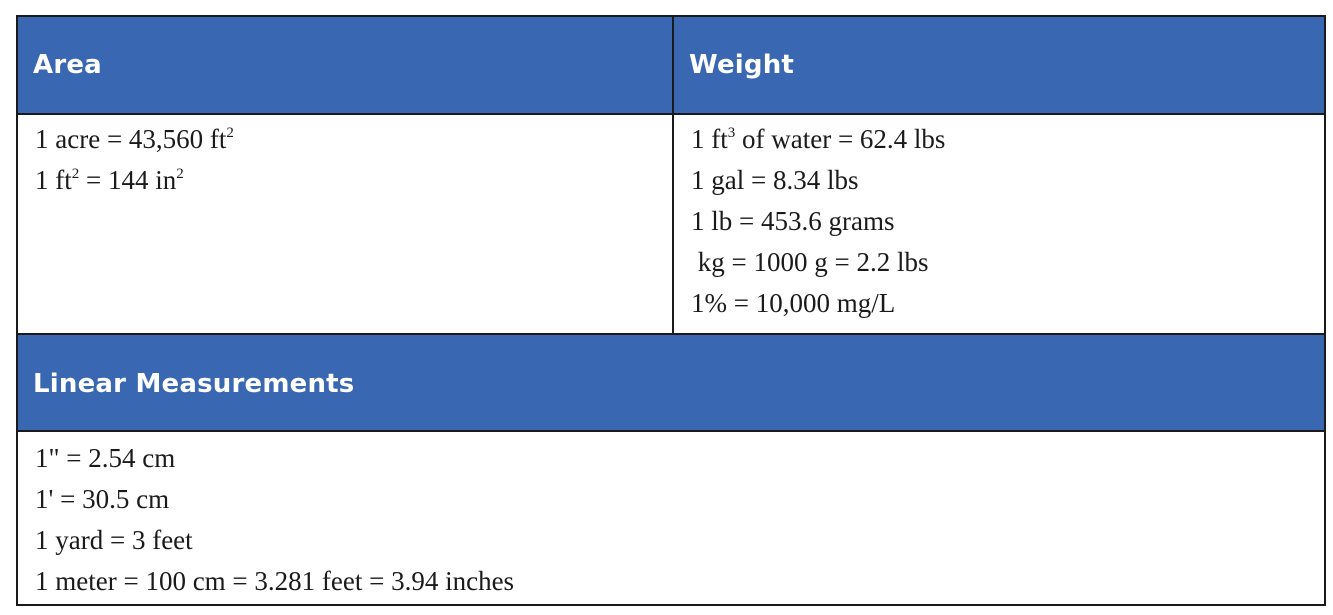 The height and width of the screenshot is (615, 1333). I want to click on area-line: 1 ft2 = 144 in2, so click(109, 180).